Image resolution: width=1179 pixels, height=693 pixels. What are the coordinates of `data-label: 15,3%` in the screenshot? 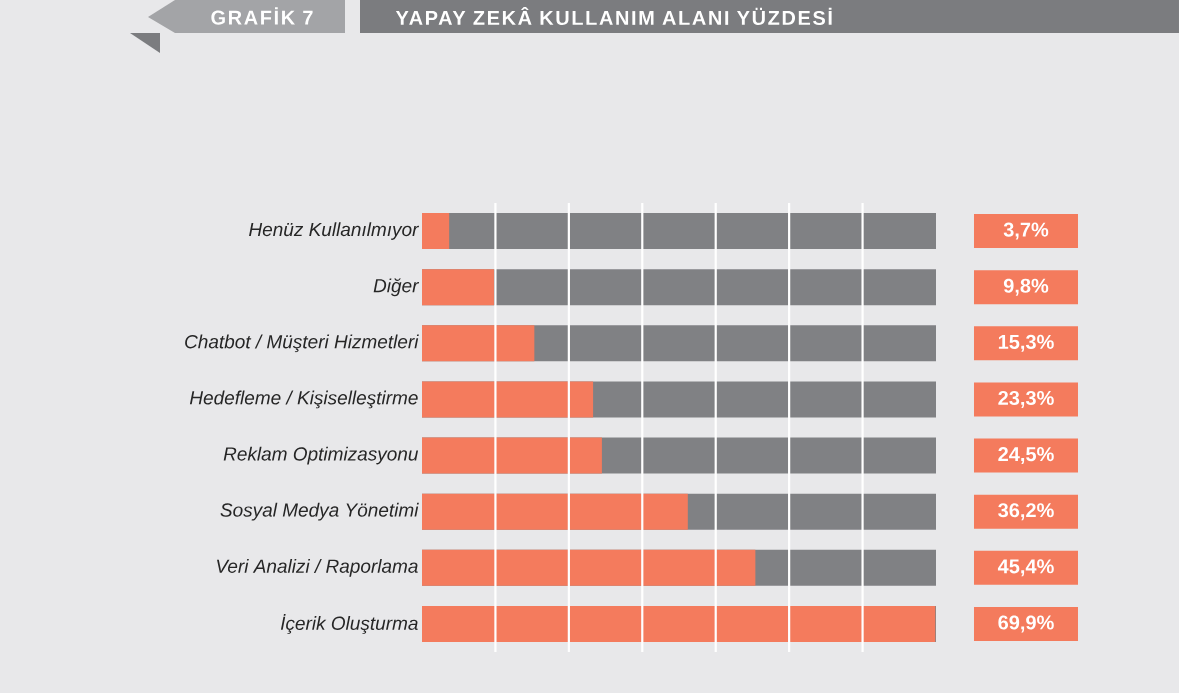 It's located at (1026, 343).